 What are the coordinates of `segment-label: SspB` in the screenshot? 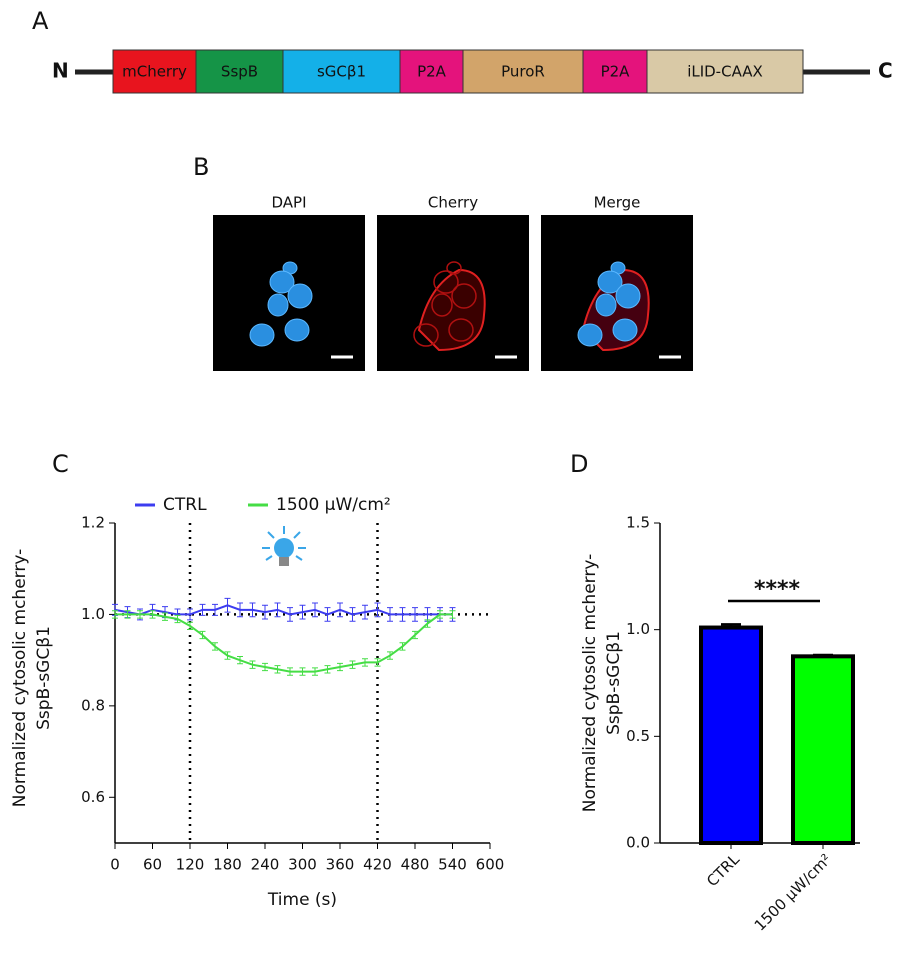 It's located at (239, 72).